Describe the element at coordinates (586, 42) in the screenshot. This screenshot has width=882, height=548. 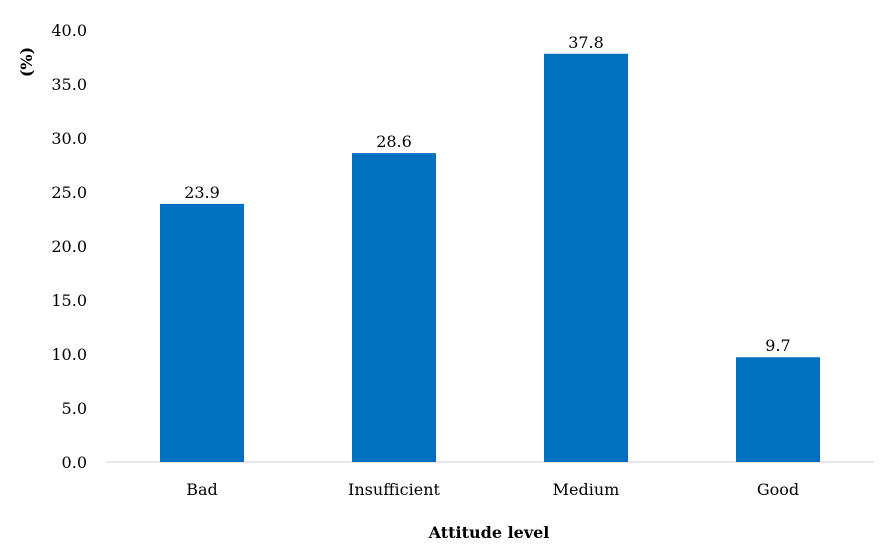
I see `bar-value-label: 37.8` at that location.